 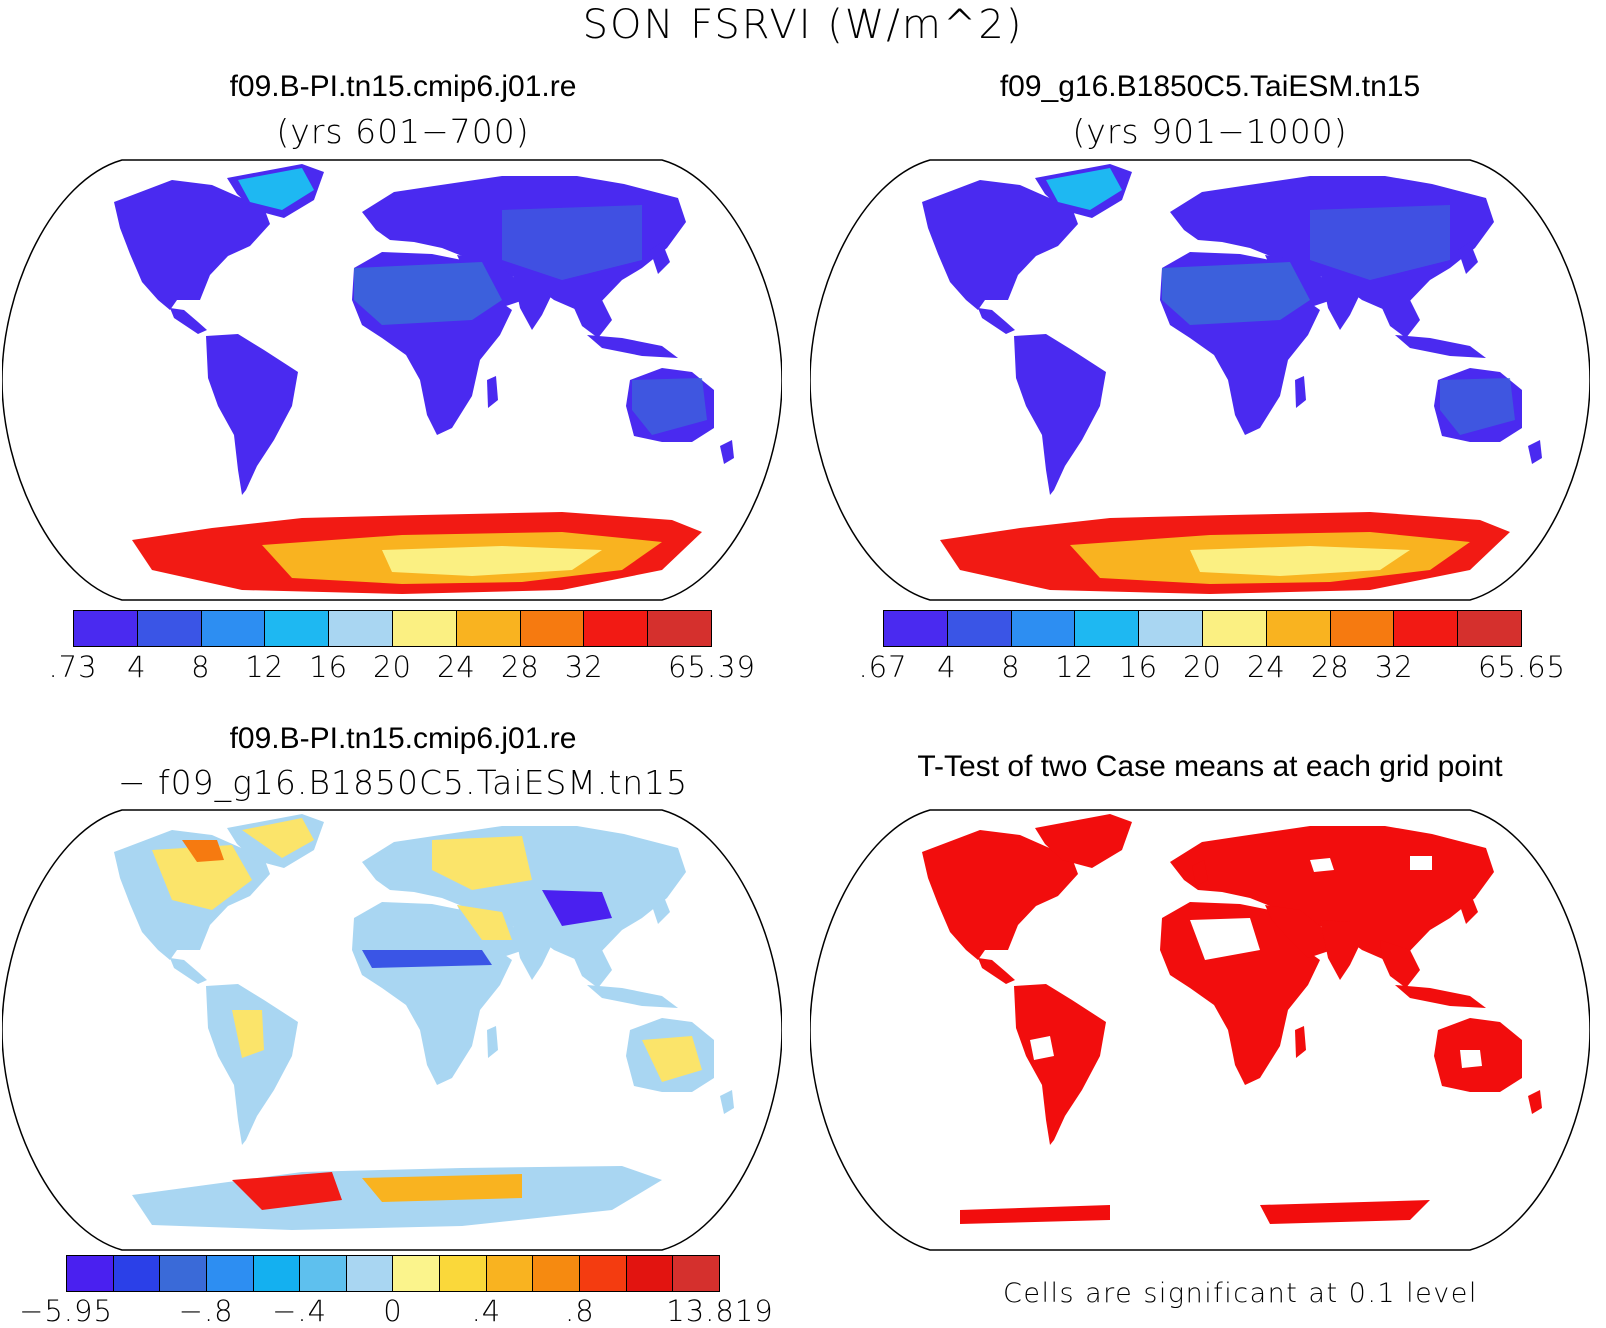 What do you see at coordinates (300, 1311) in the screenshot?
I see `colorbar-tick-label: −.4` at bounding box center [300, 1311].